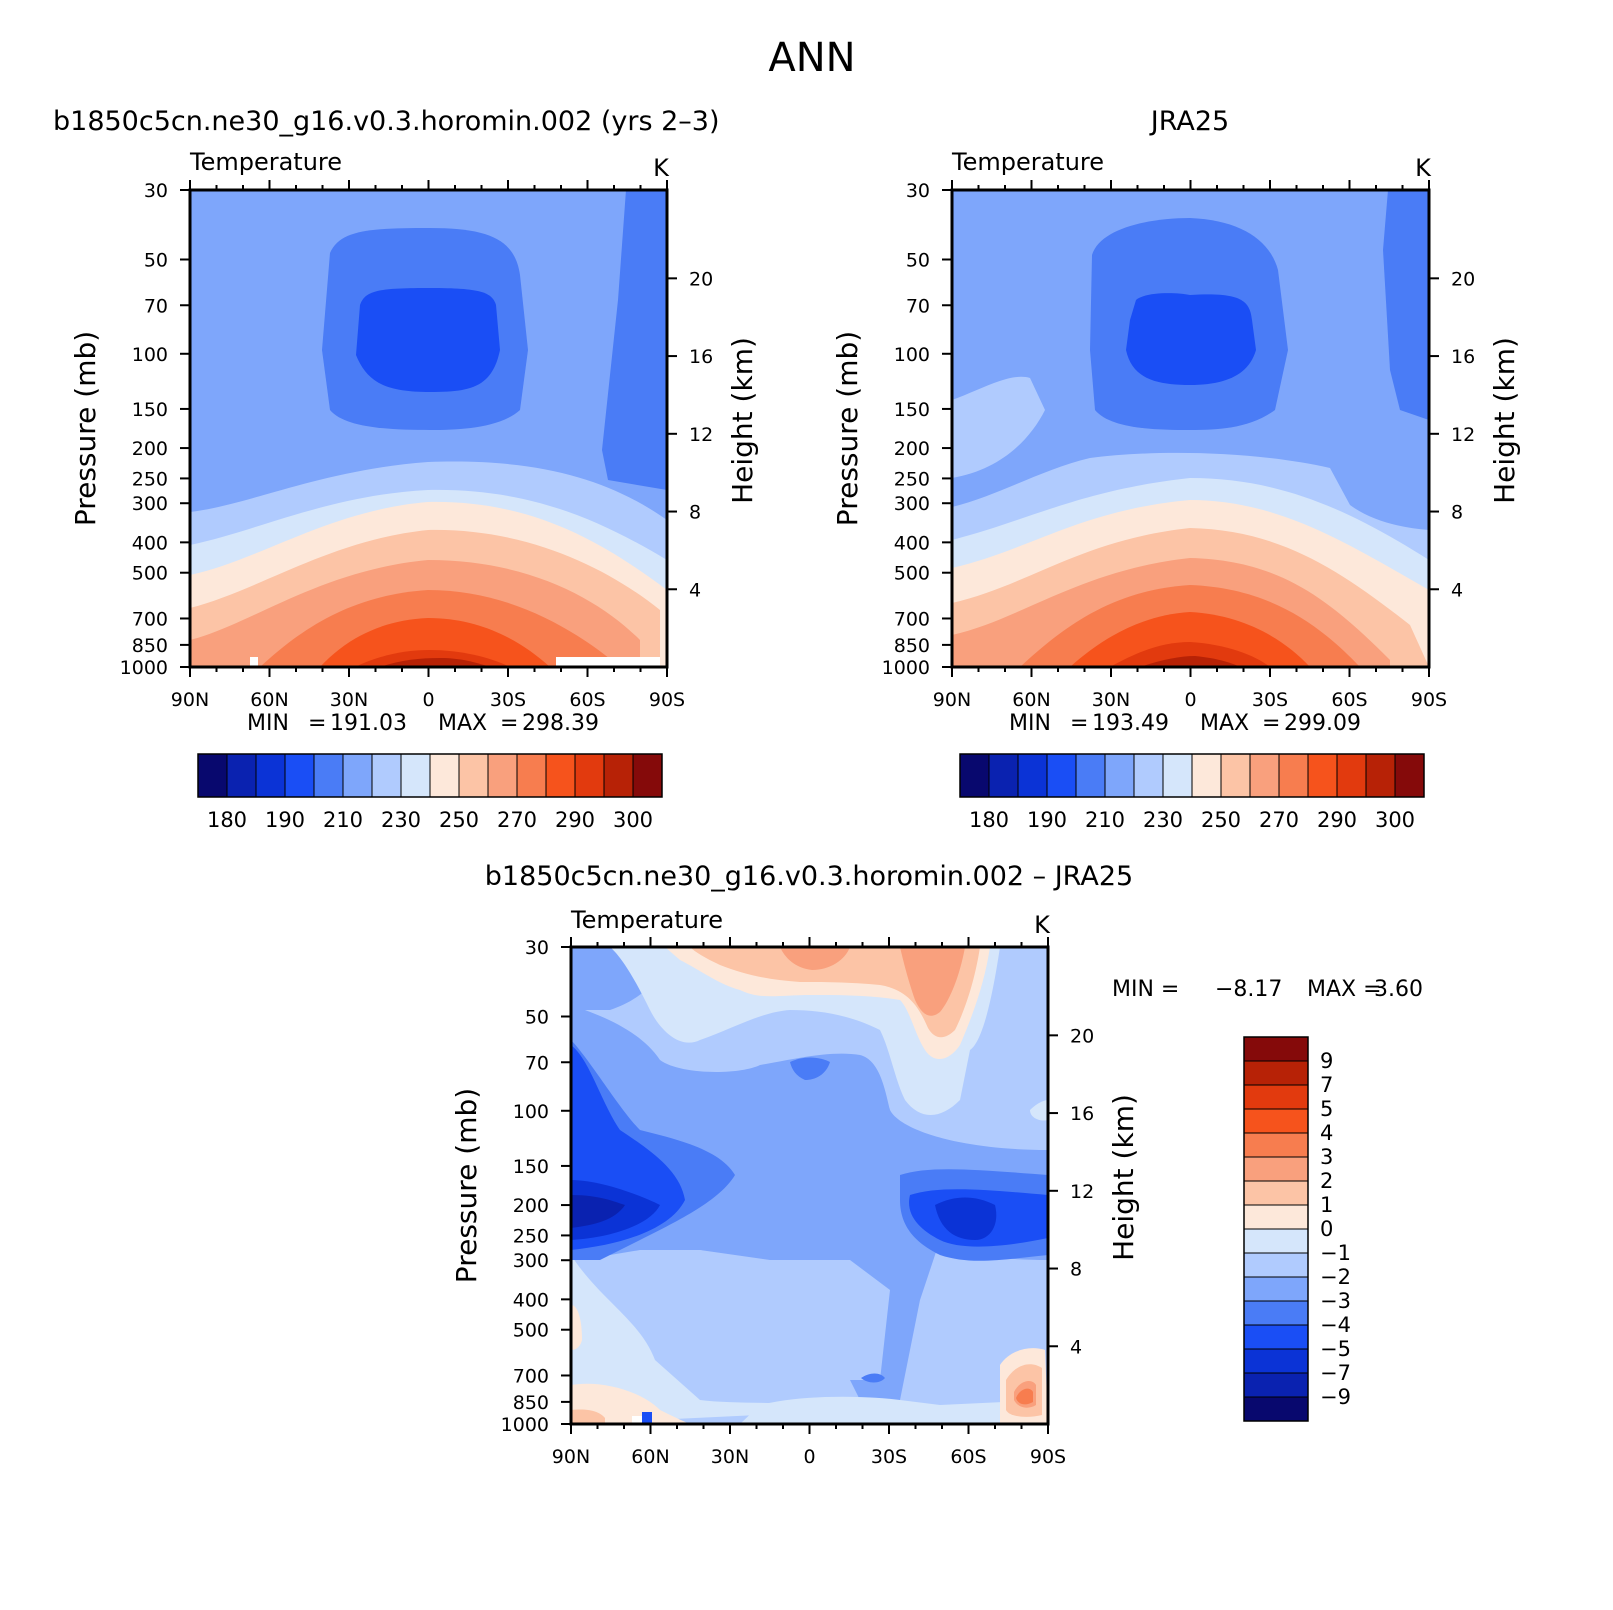  I want to click on panel-model-max-label: MAX, so click(462, 723).